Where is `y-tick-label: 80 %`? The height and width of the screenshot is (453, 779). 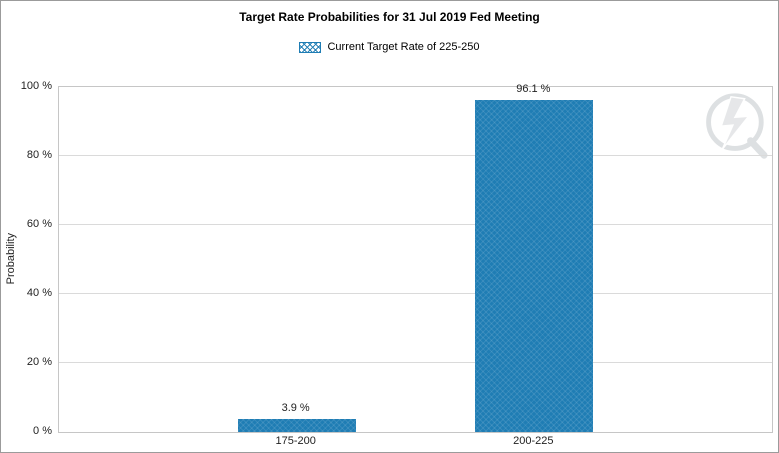
y-tick-label: 80 % is located at coordinates (39, 155).